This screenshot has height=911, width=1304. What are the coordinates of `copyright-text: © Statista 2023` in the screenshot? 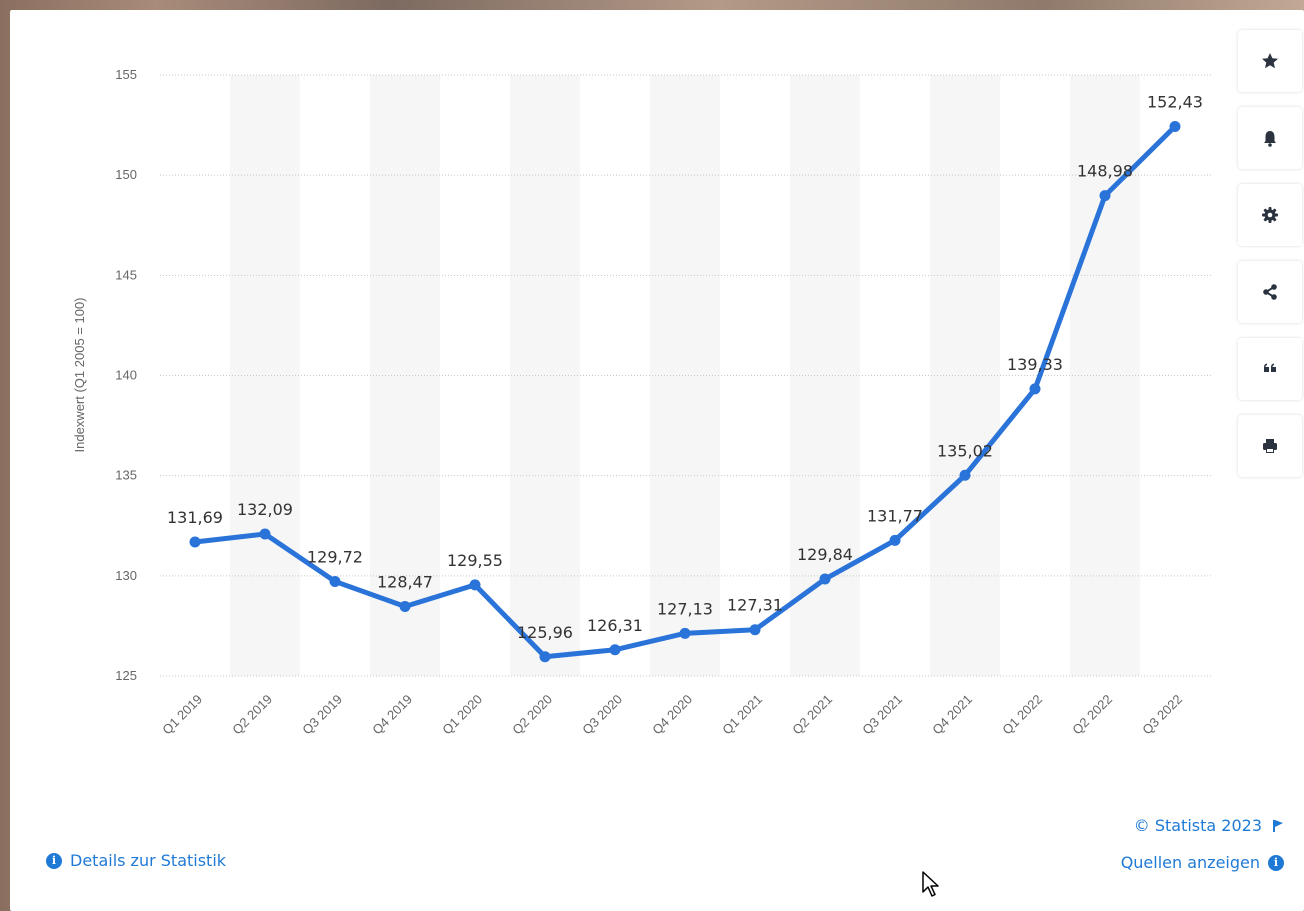 It's located at (1197, 825).